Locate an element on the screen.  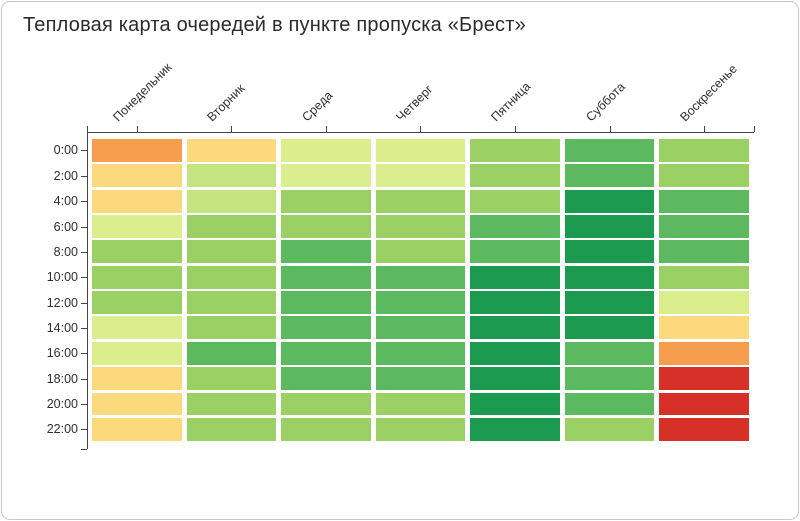
x-axis-label: Пятница is located at coordinates (511, 102).